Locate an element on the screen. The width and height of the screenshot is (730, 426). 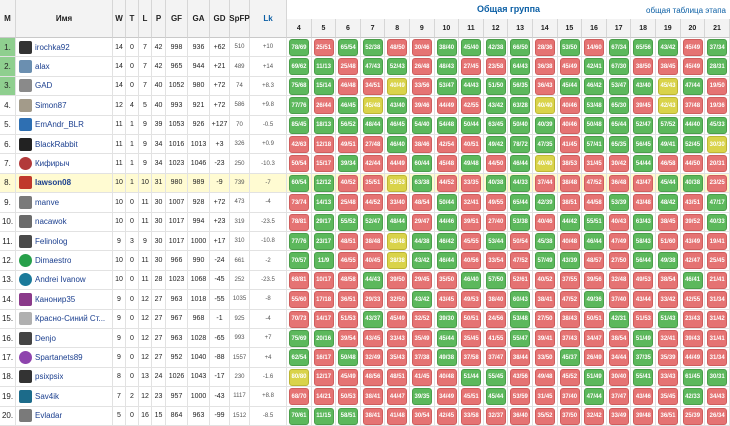
match-result-loss: 37/47 is located at coordinates (618, 397).